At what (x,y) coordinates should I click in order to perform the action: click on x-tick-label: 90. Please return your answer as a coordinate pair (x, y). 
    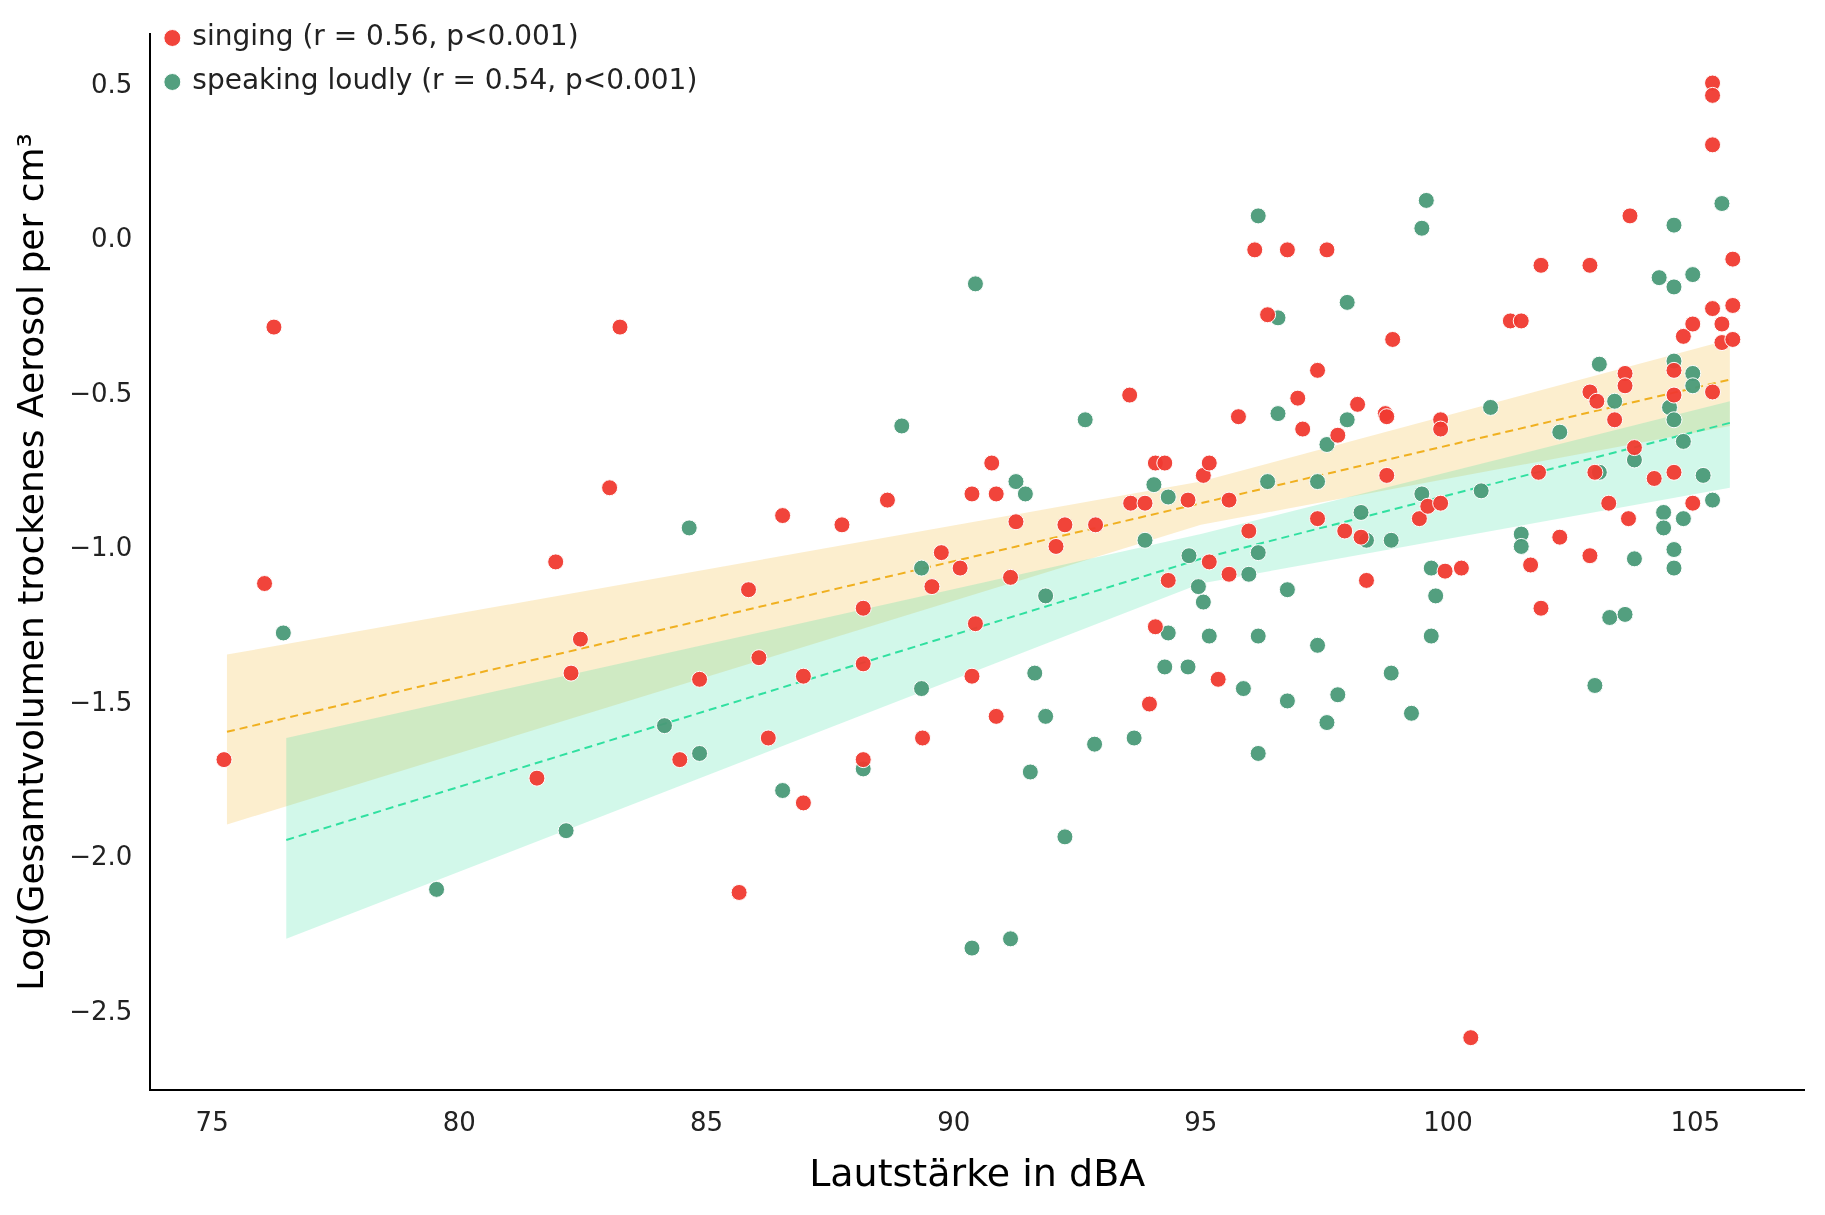
    Looking at the image, I should click on (954, 1121).